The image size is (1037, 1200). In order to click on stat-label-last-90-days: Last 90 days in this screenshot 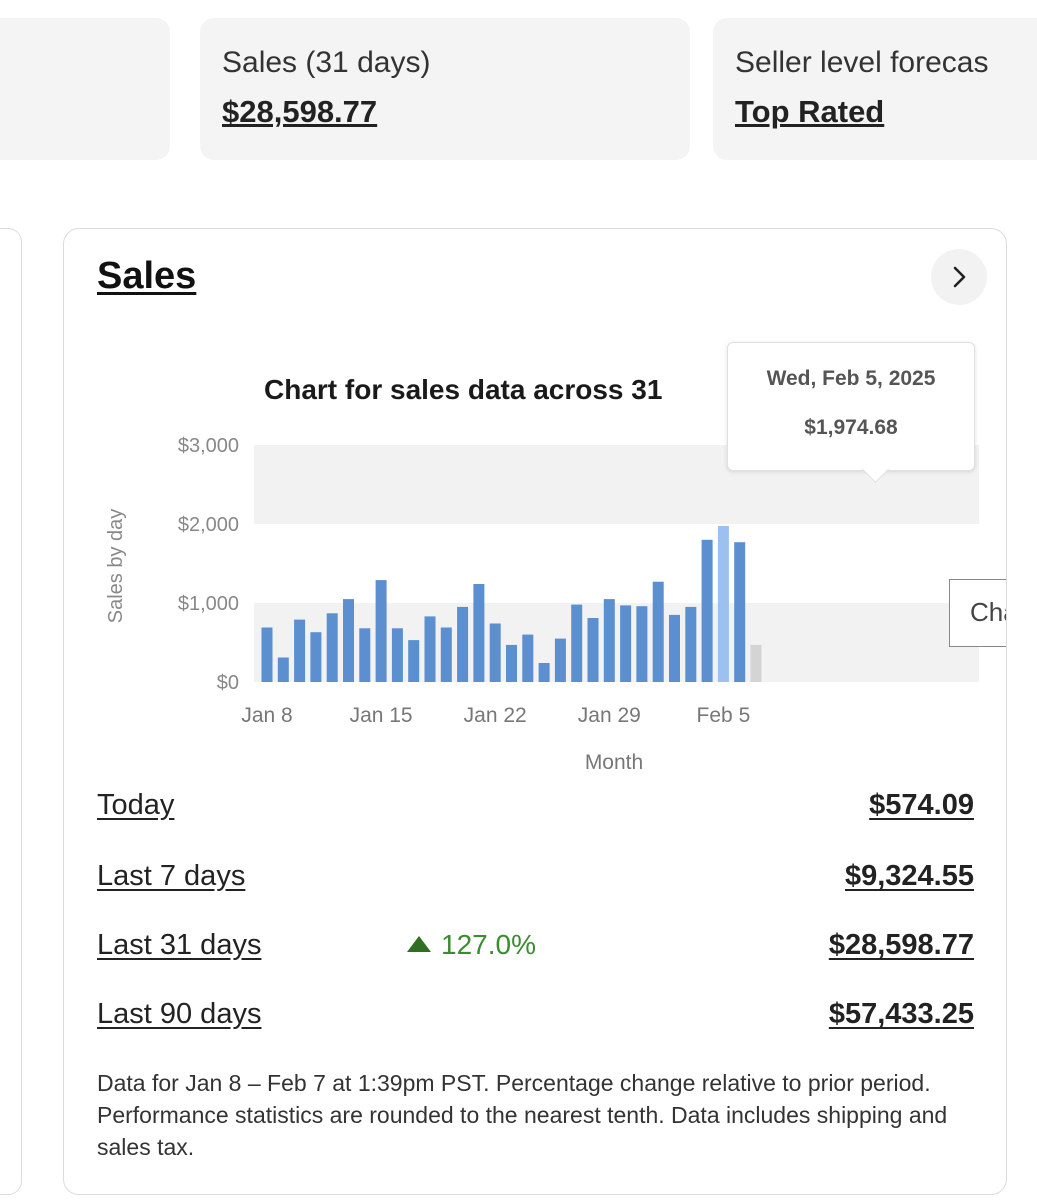, I will do `click(179, 1014)`.